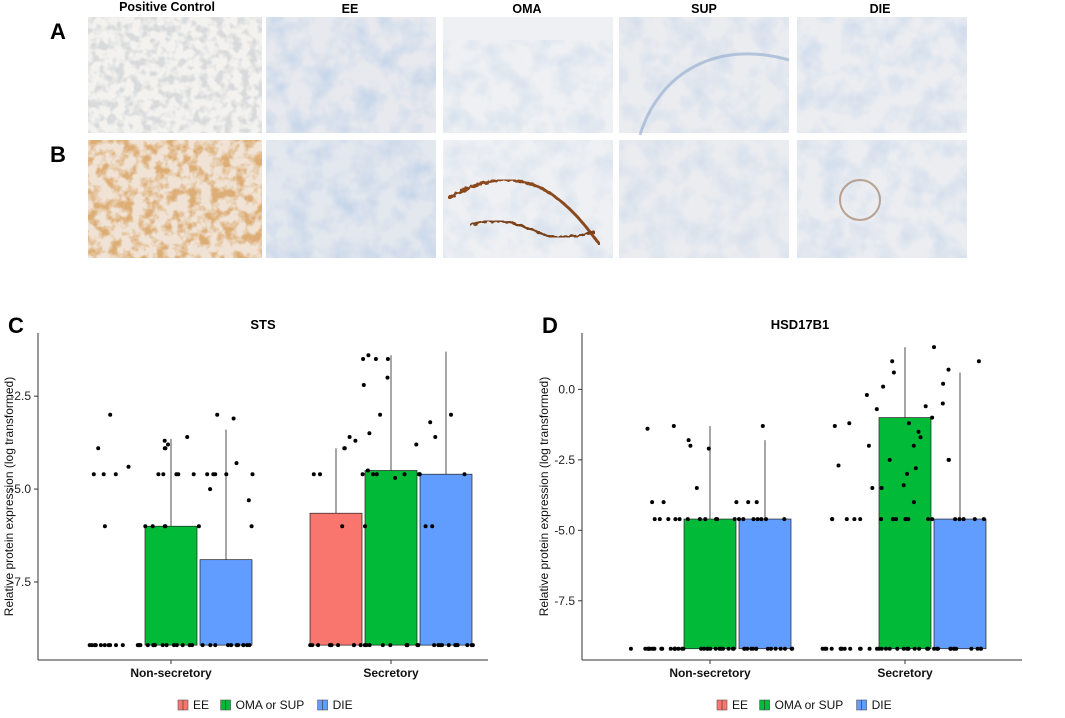 The width and height of the screenshot is (1065, 718). I want to click on legend-label: OMA or SUP, so click(270, 705).